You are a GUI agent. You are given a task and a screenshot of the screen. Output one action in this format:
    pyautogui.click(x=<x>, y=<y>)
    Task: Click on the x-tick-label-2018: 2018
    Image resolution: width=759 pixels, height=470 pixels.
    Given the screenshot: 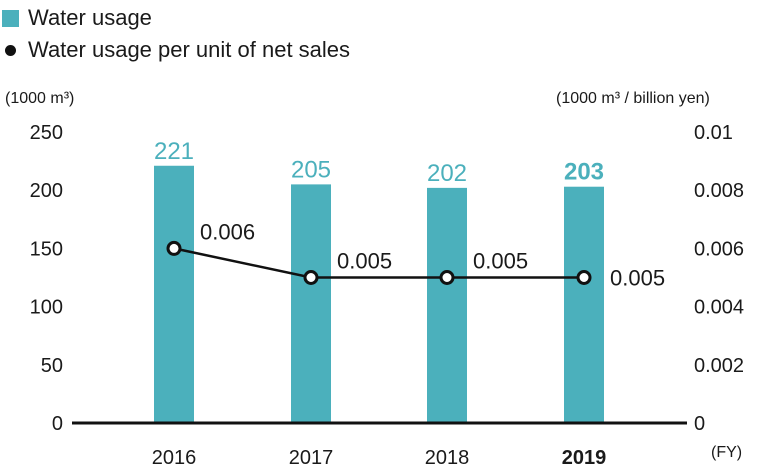 What is the action you would take?
    pyautogui.click(x=447, y=458)
    